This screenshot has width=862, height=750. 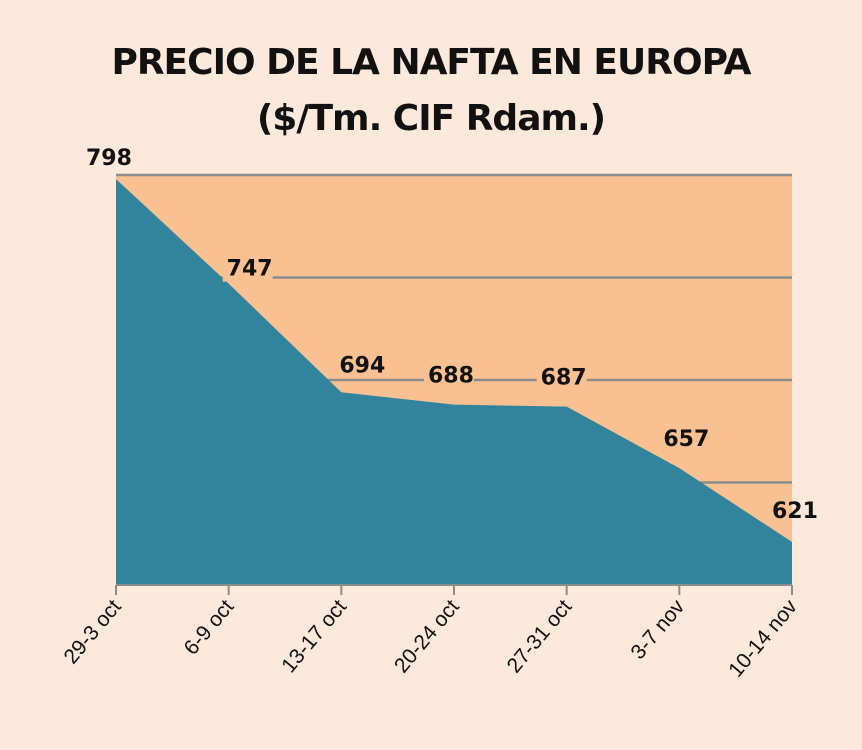 I want to click on data-label: 747, so click(x=250, y=269).